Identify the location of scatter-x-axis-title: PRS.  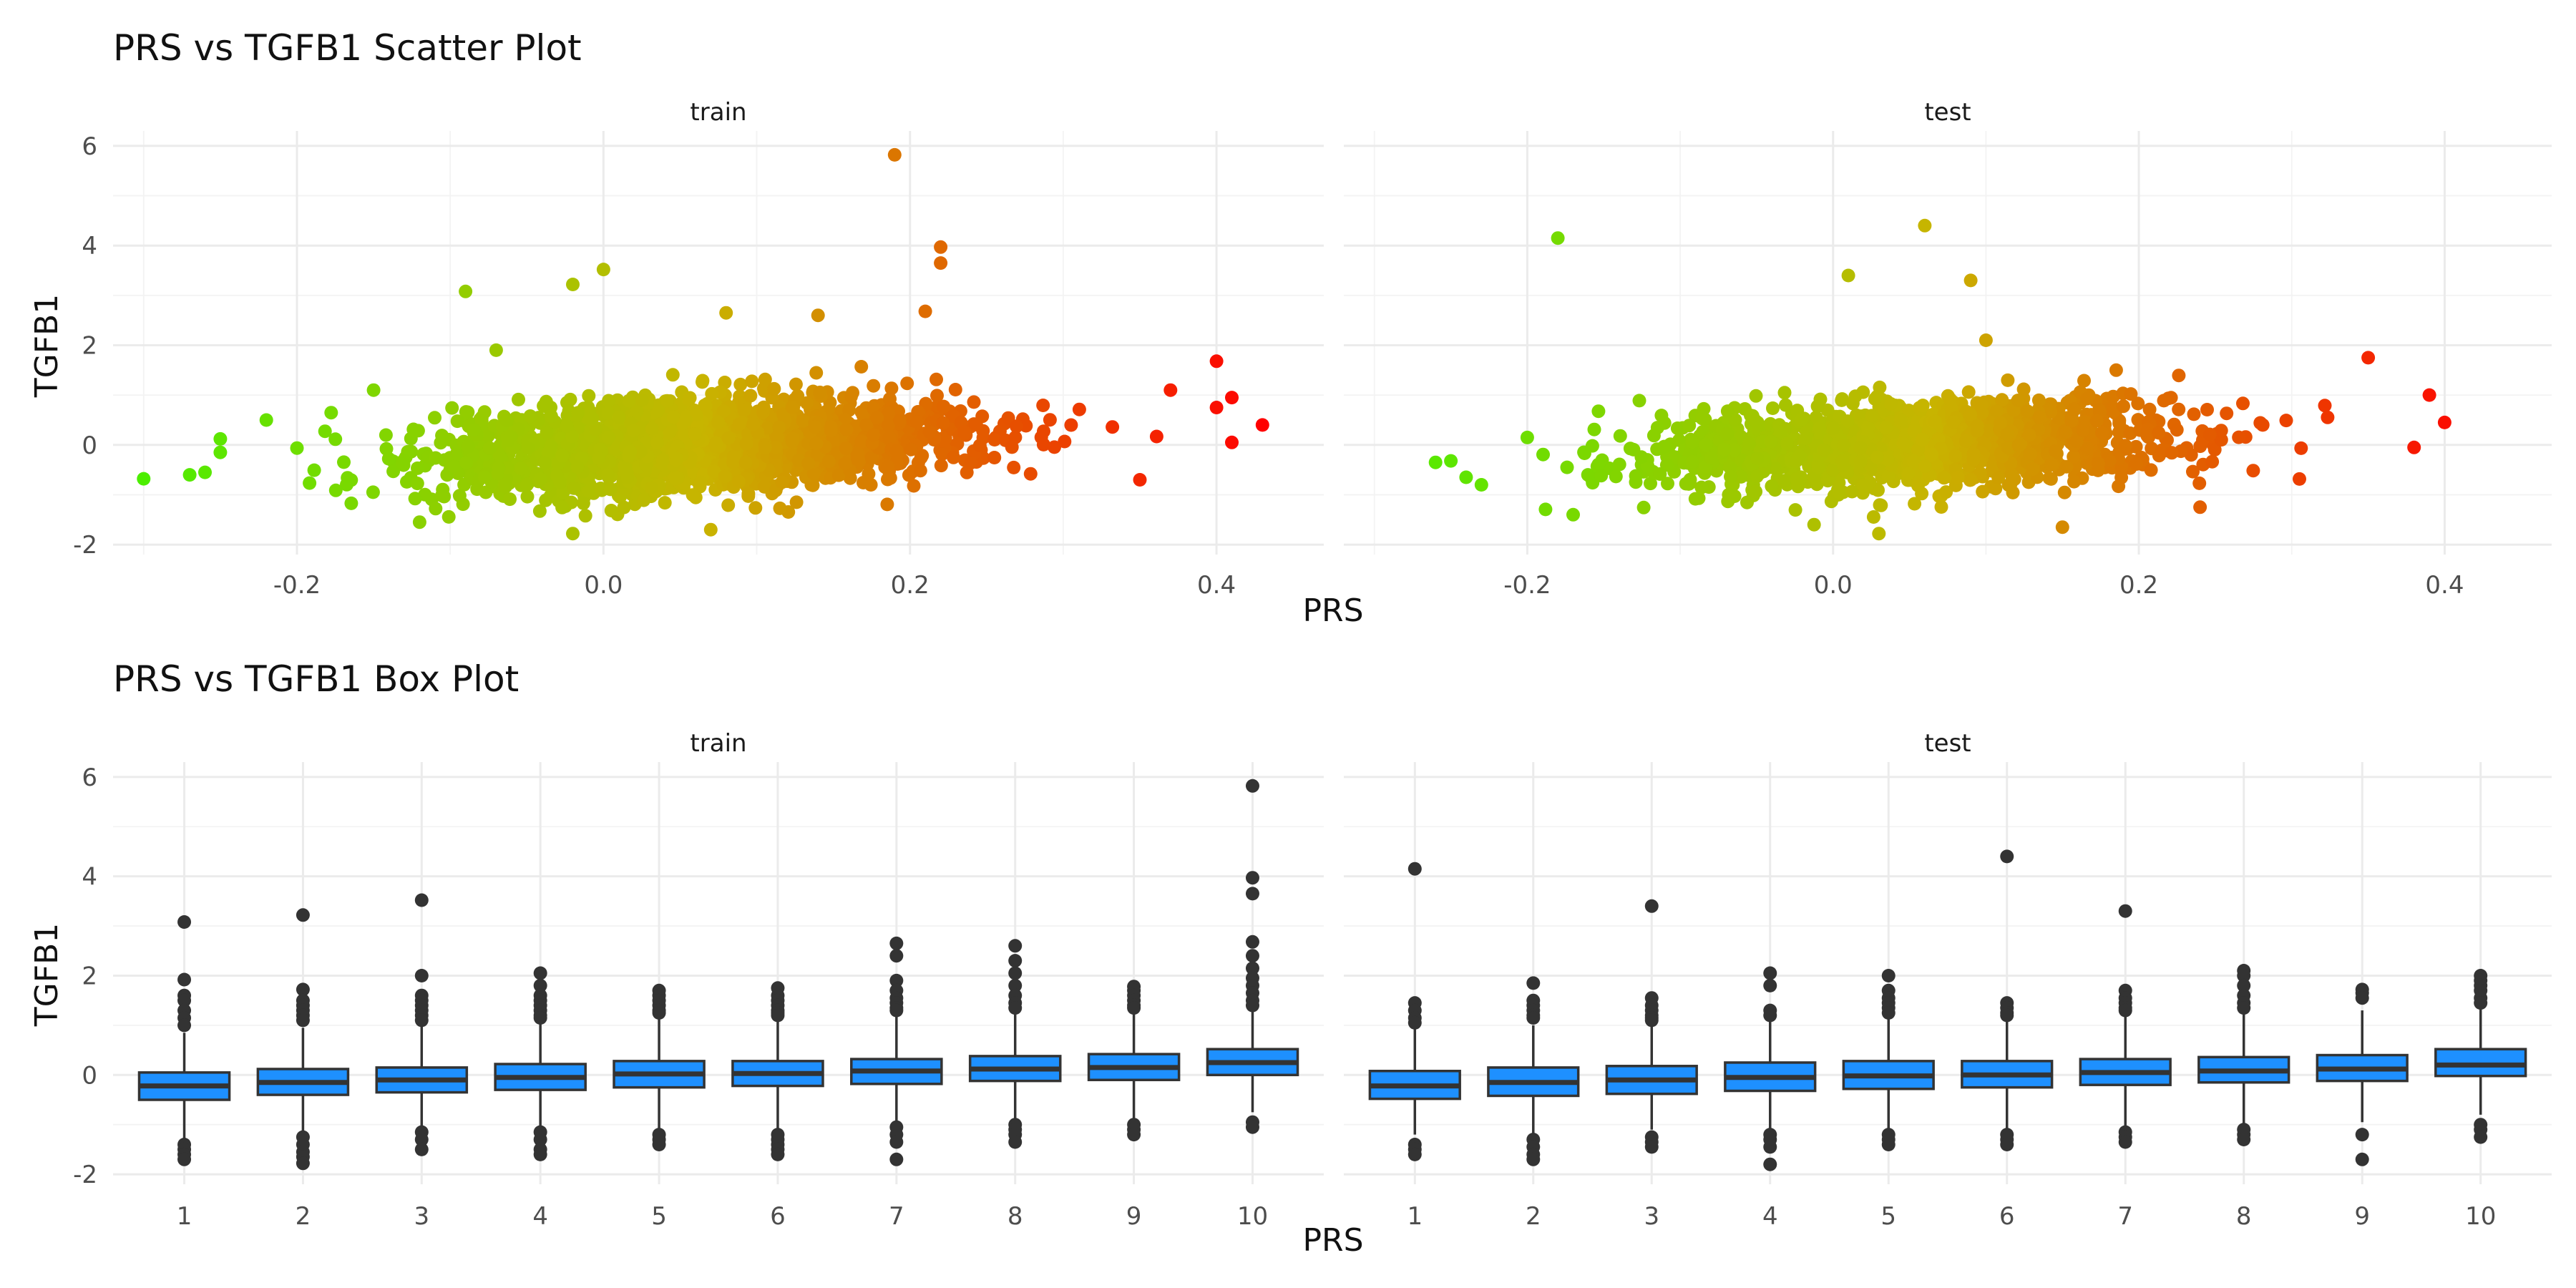
(1332, 610).